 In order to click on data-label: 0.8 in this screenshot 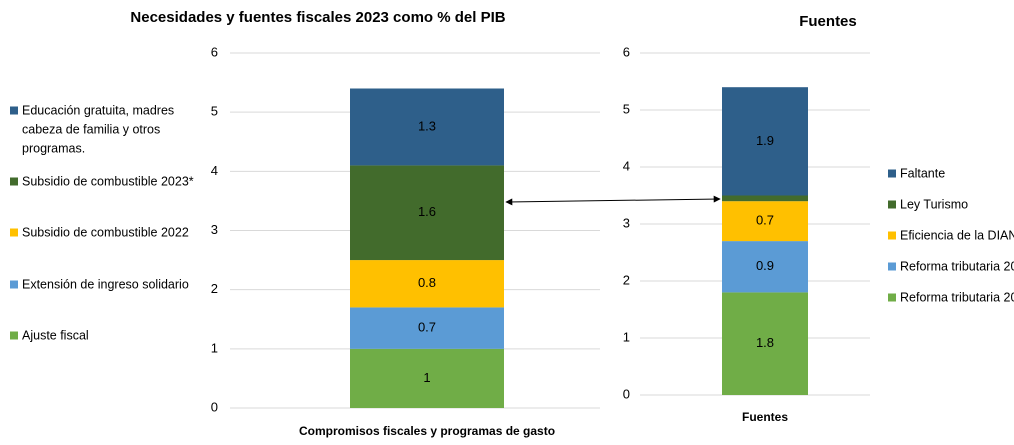, I will do `click(427, 282)`.